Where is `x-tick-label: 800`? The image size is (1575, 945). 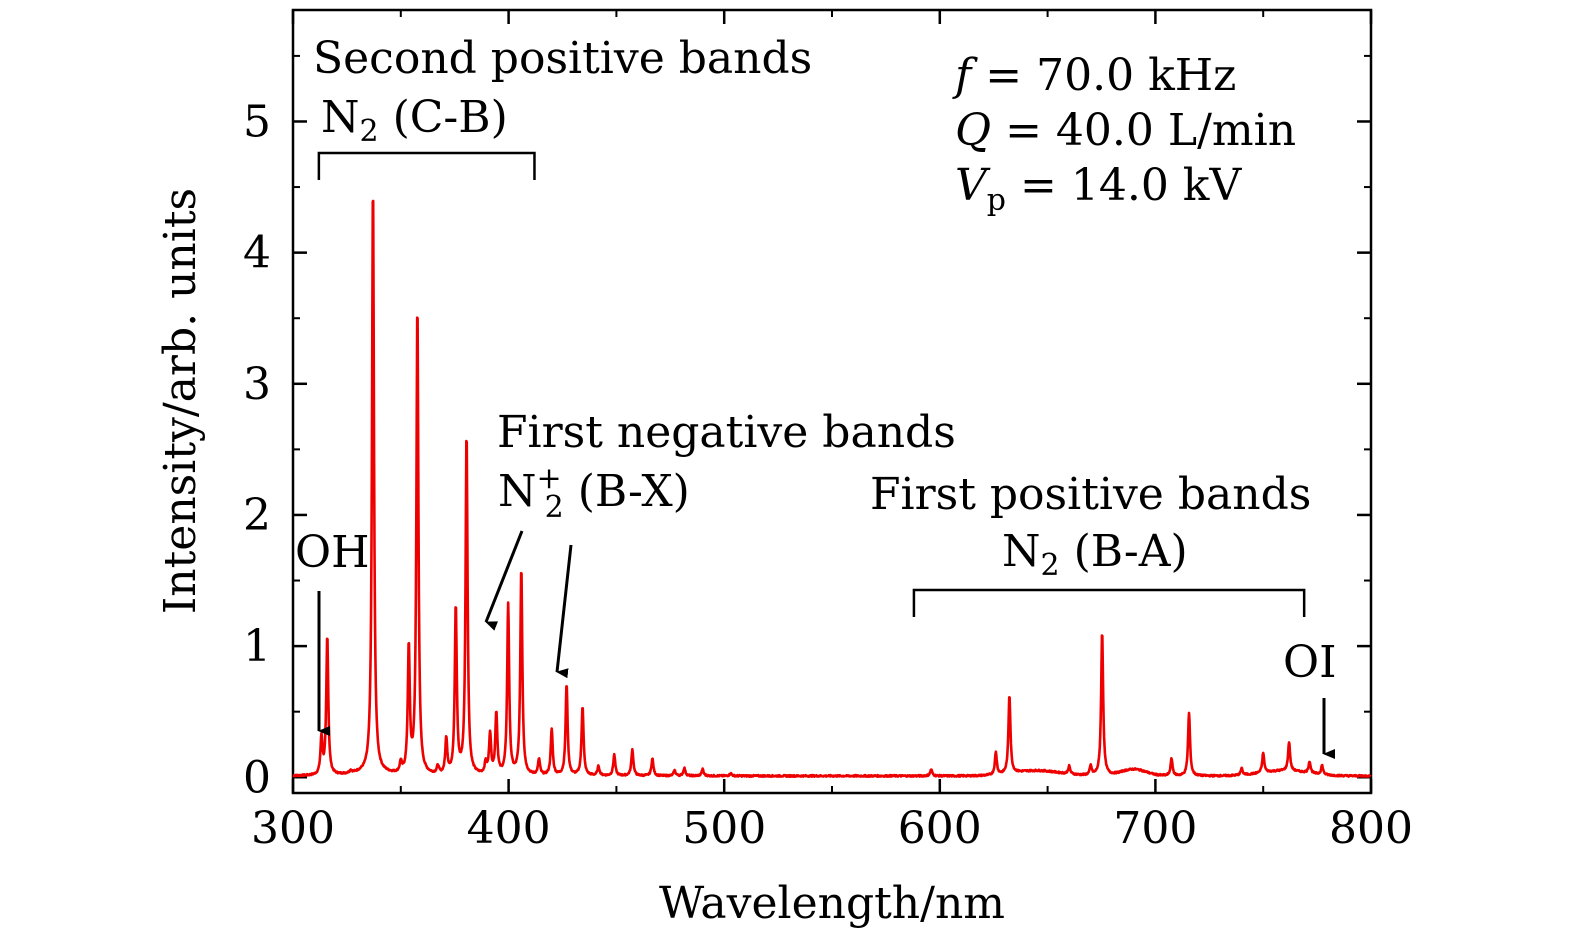 x-tick-label: 800 is located at coordinates (1371, 828).